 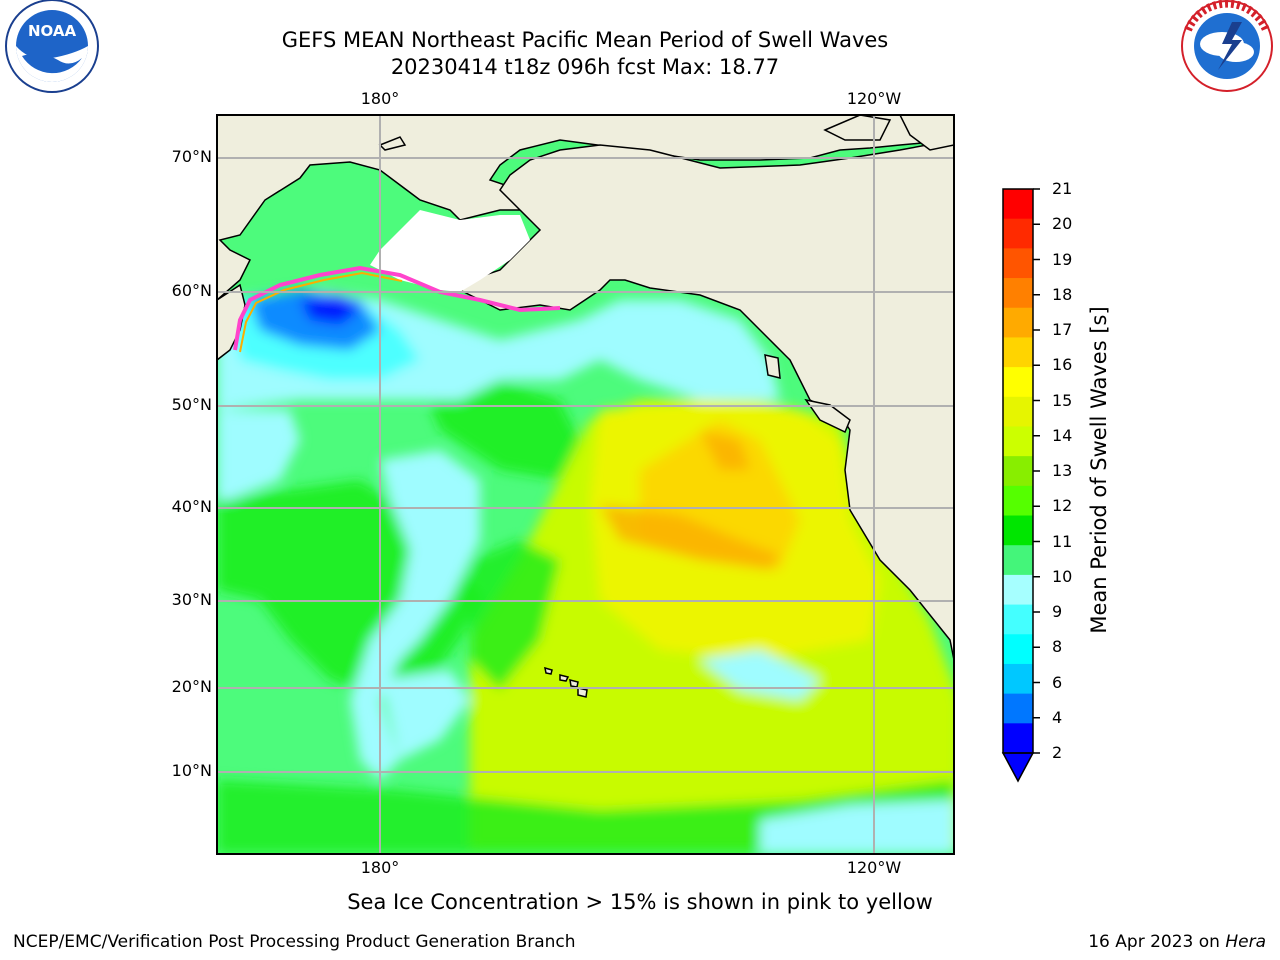 What do you see at coordinates (191, 770) in the screenshot?
I see `lat-label-10n: 10°N` at bounding box center [191, 770].